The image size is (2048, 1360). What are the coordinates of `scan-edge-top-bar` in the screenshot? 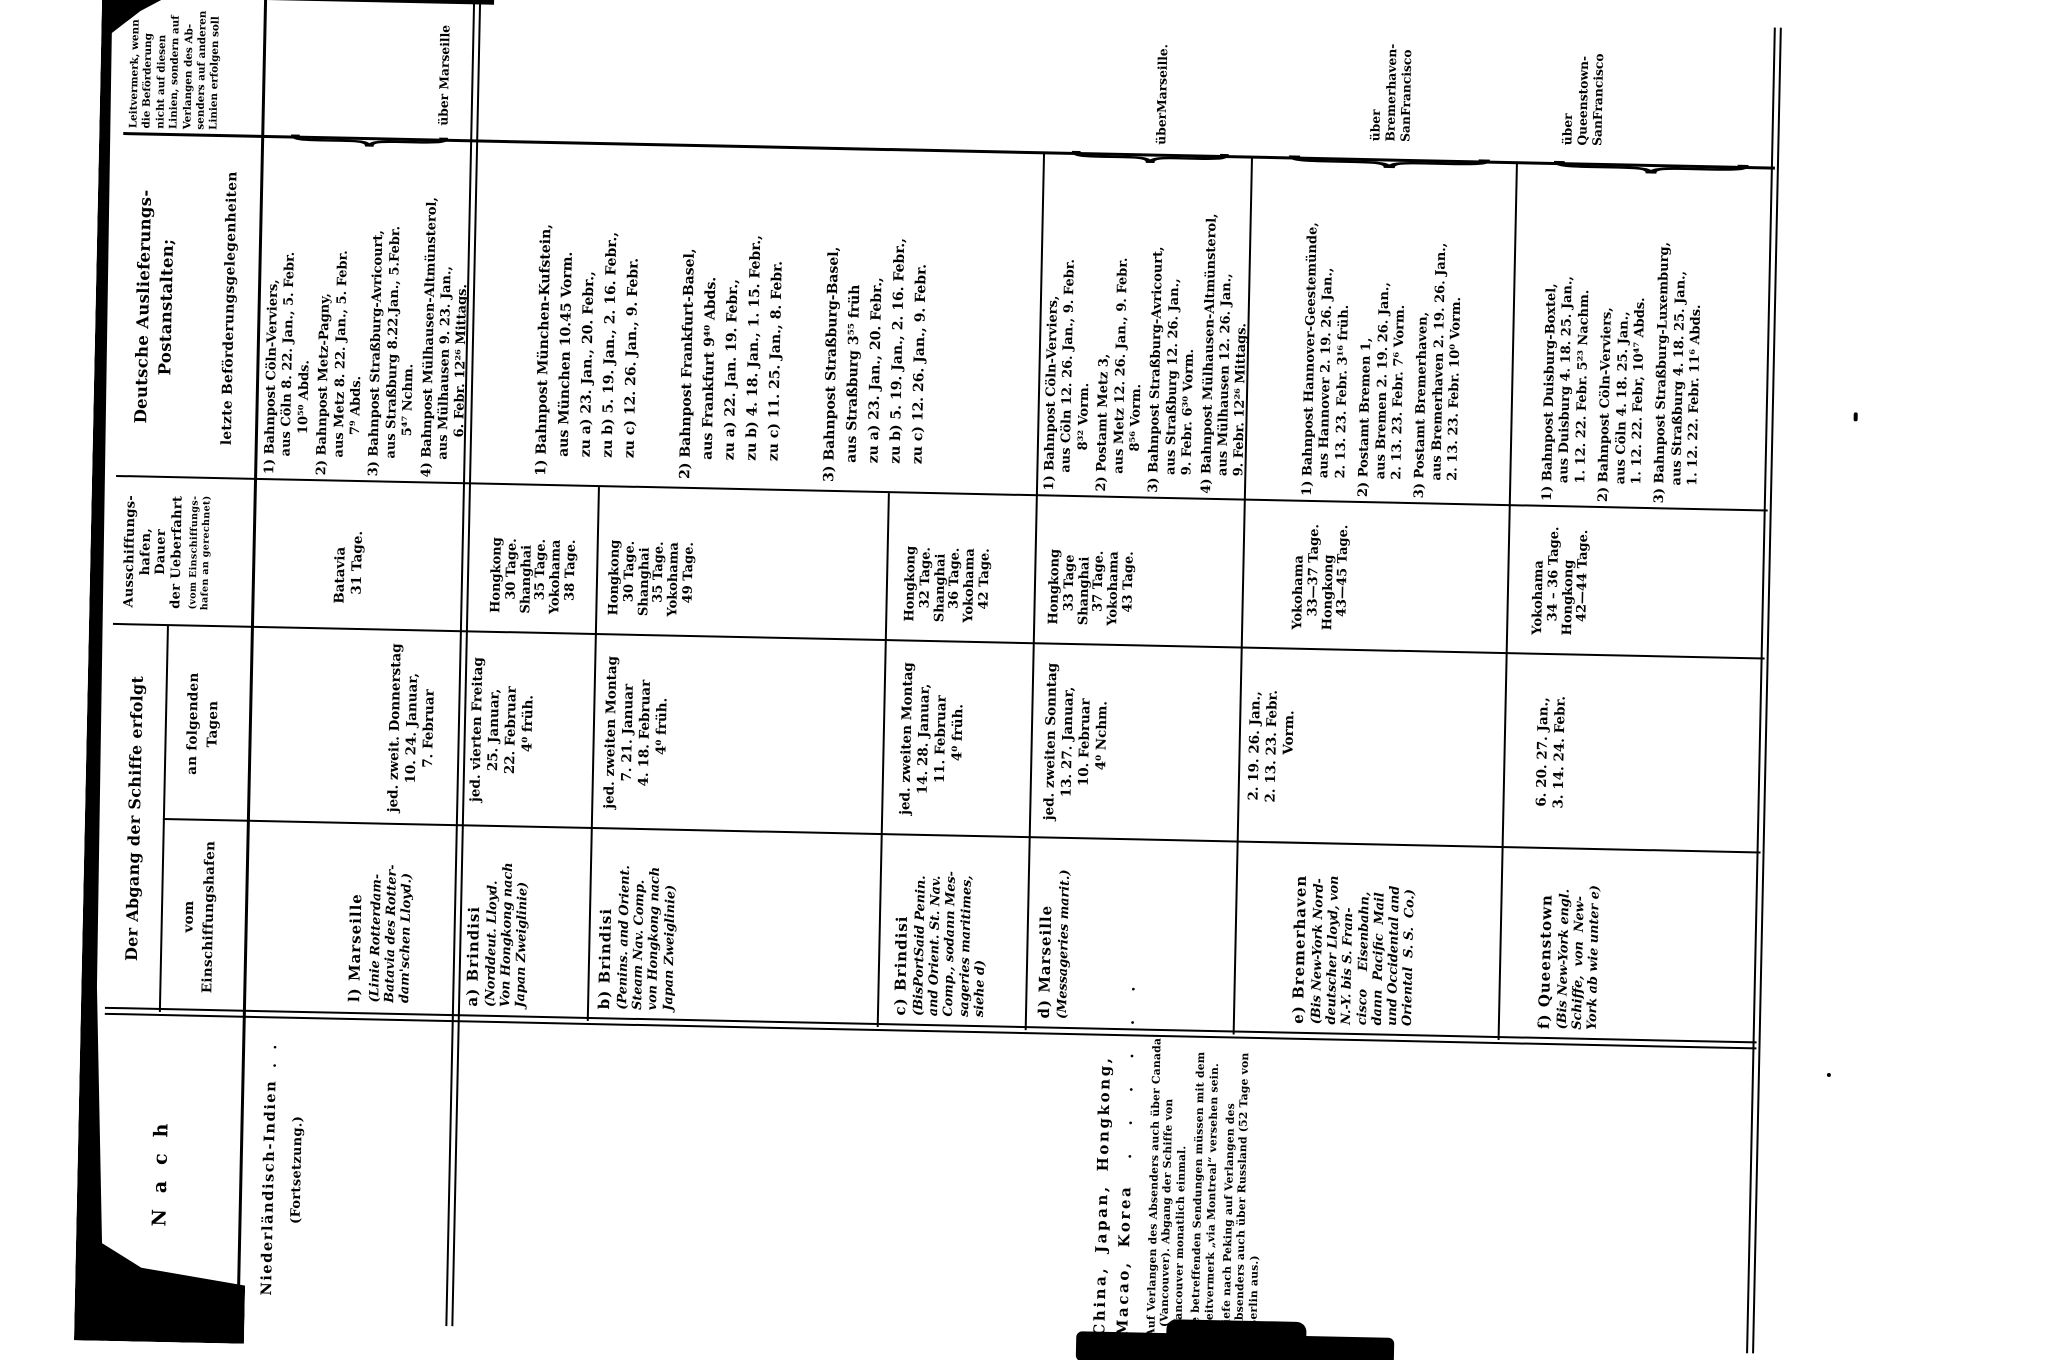 It's located at (103, 670).